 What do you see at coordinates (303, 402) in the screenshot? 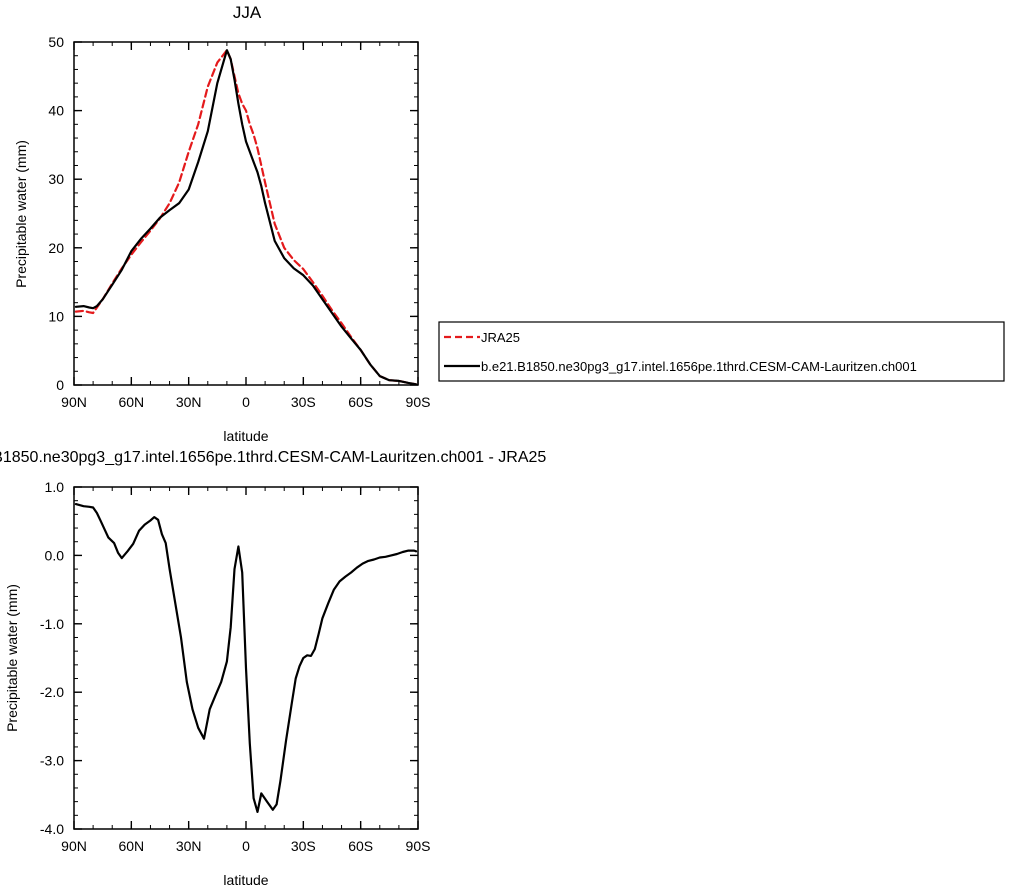
I see `top-chart-x-tick-label: 30S` at bounding box center [303, 402].